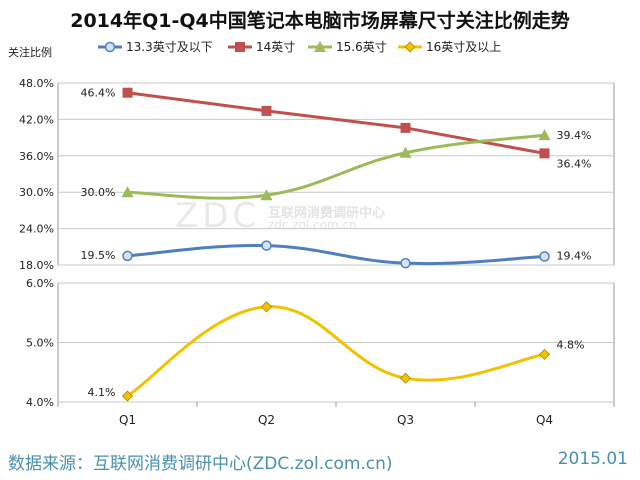  I want to click on legend-label: 15.6英寸, so click(361, 47).